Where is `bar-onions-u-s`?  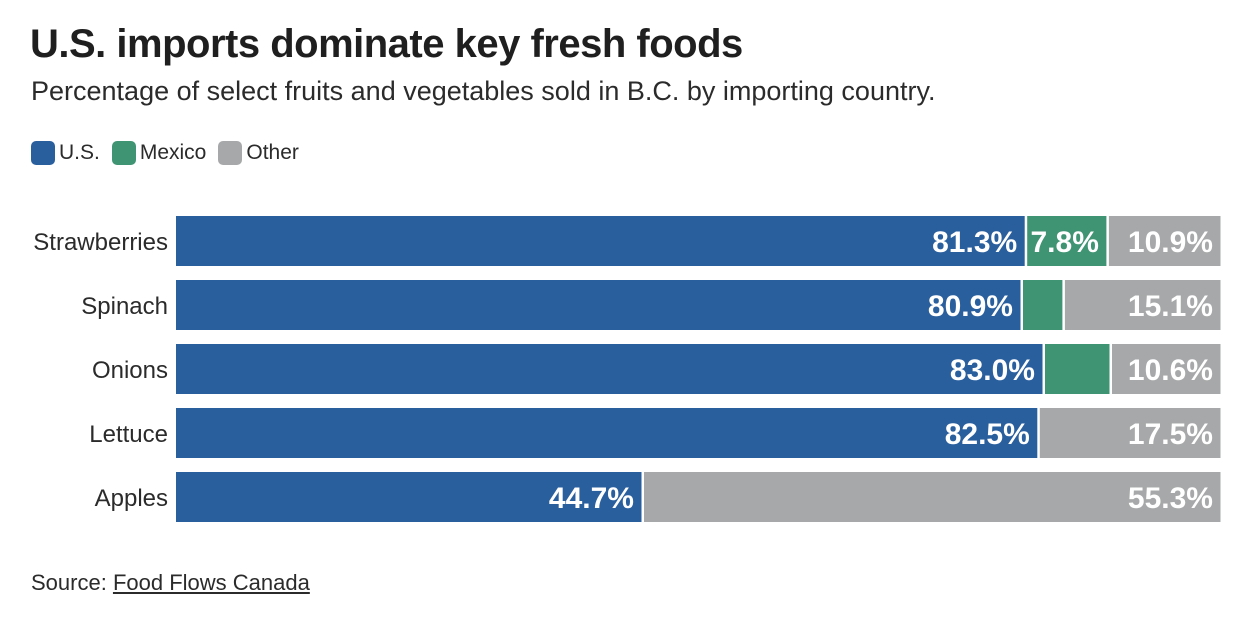
bar-onions-u-s is located at coordinates (609, 369).